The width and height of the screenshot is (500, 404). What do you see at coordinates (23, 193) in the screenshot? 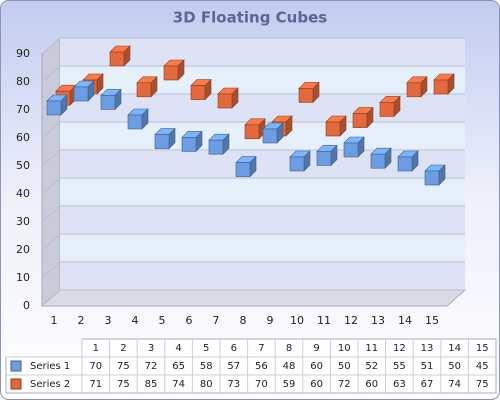
I see `y-tick-label: 40` at bounding box center [23, 193].